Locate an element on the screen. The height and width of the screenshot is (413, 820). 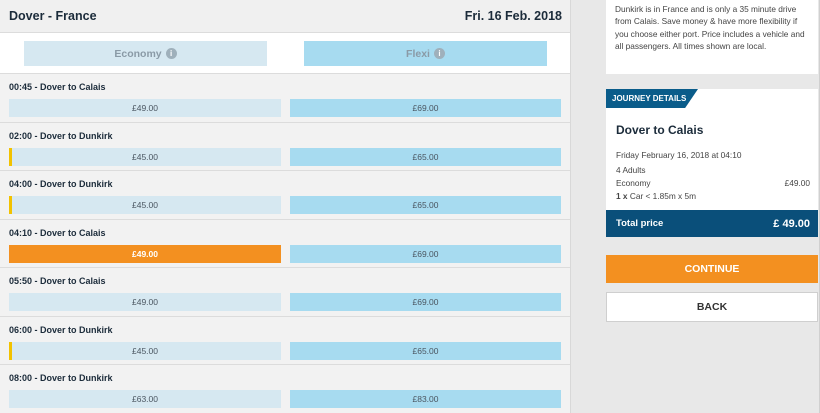
flexi-fare-header: Flexi i is located at coordinates (425, 53).